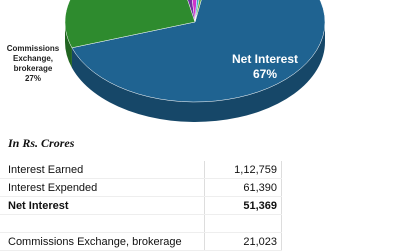 The width and height of the screenshot is (400, 251). What do you see at coordinates (102, 205) in the screenshot?
I see `cell: Net Interest` at bounding box center [102, 205].